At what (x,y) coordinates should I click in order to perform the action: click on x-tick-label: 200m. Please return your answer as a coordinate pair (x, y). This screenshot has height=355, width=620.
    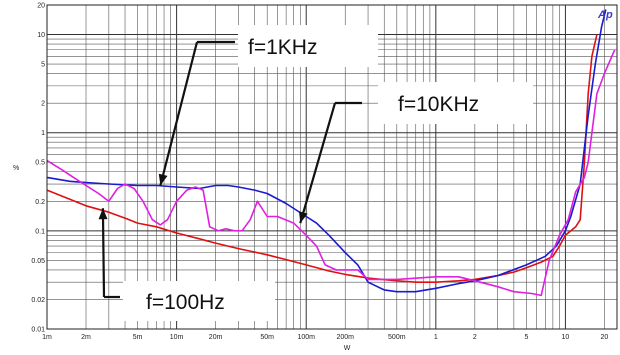
    Looking at the image, I should click on (345, 337).